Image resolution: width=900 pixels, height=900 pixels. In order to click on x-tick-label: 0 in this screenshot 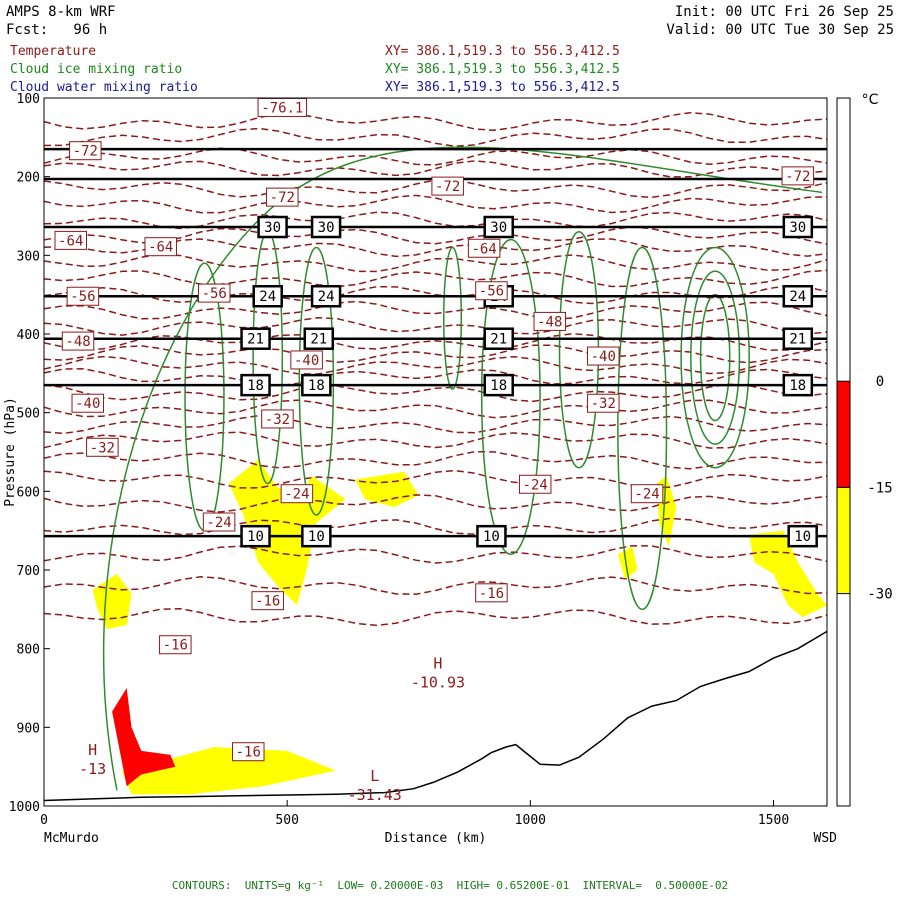, I will do `click(44, 820)`.